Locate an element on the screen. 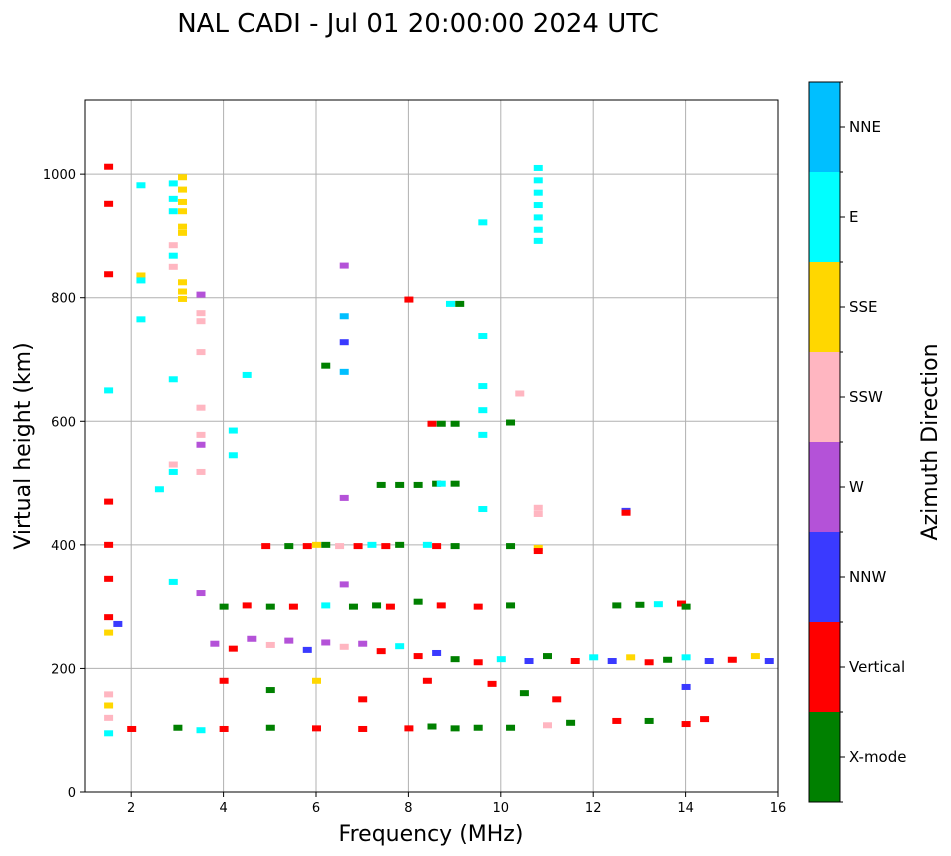 This screenshot has width=951, height=856. x-tick-label-2: 6 is located at coordinates (316, 808).